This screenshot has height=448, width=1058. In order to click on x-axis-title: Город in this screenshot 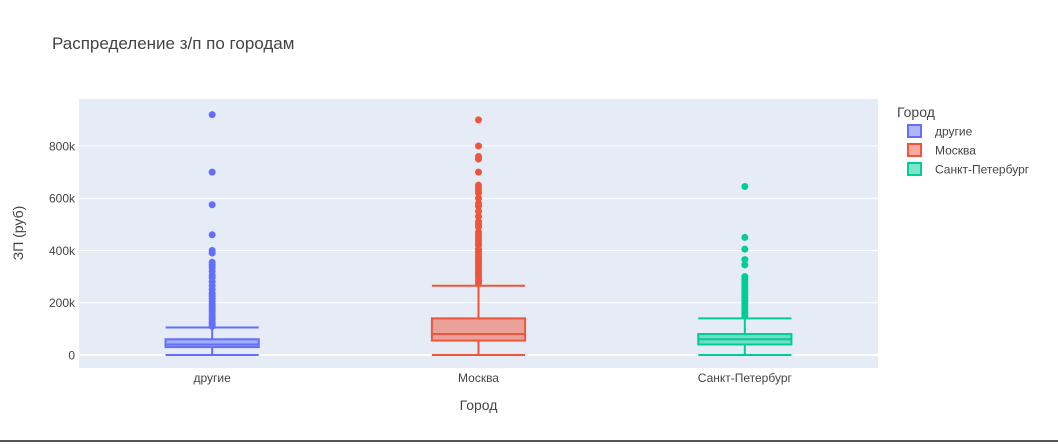, I will do `click(479, 405)`.